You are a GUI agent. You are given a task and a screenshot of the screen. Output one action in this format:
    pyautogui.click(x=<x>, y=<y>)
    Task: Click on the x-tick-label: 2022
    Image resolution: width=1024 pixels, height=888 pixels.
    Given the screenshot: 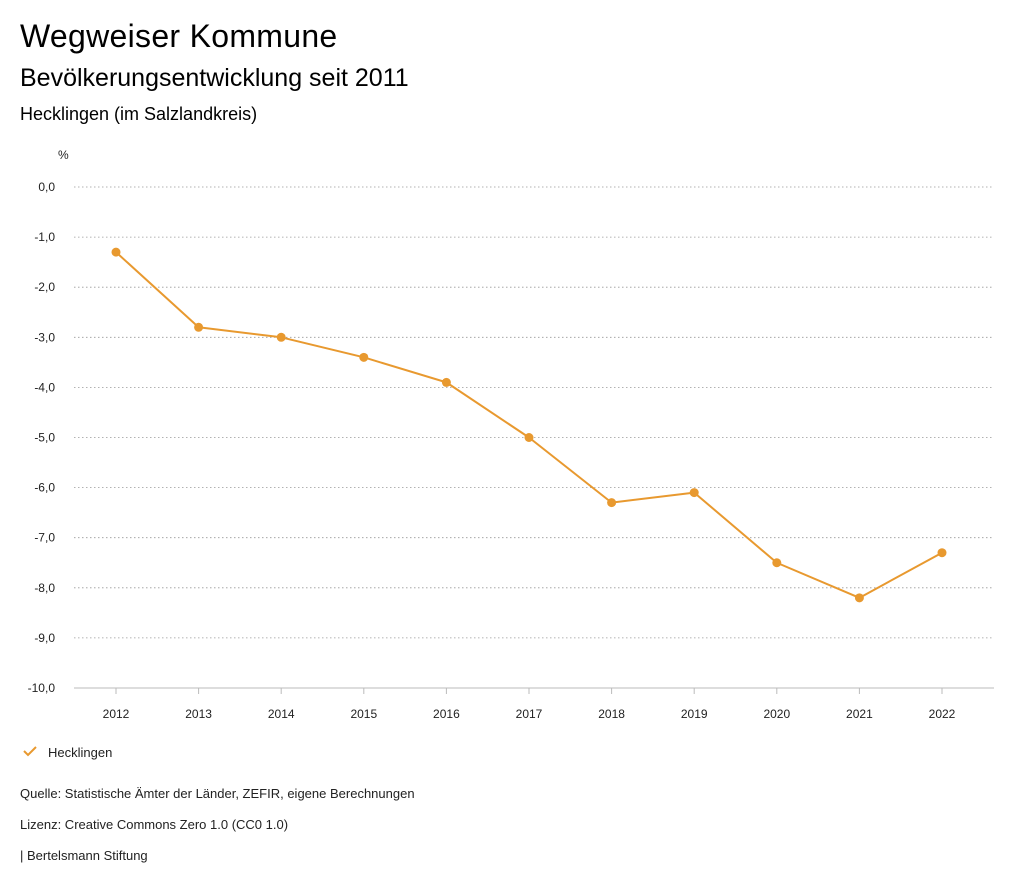 What is the action you would take?
    pyautogui.click(x=942, y=714)
    